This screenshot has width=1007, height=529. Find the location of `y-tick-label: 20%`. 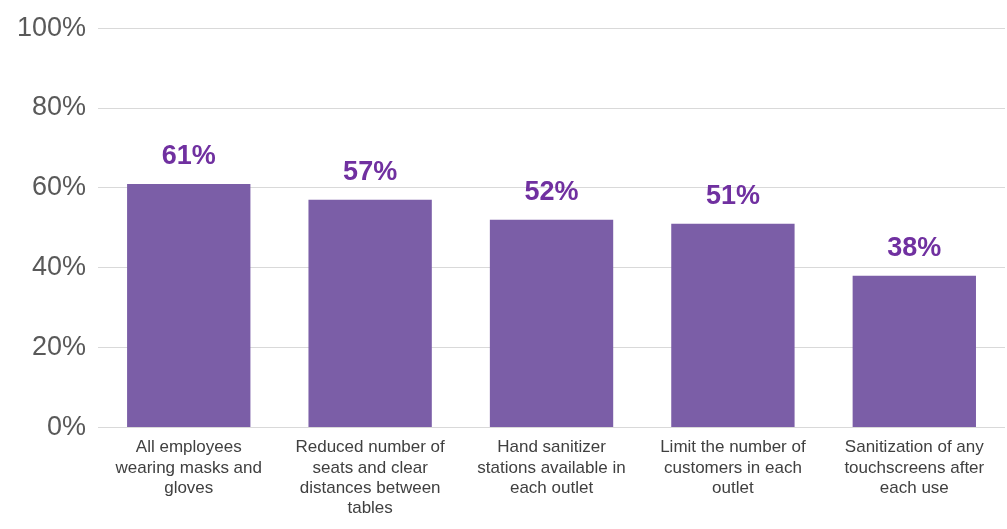

y-tick-label: 20% is located at coordinates (59, 346).